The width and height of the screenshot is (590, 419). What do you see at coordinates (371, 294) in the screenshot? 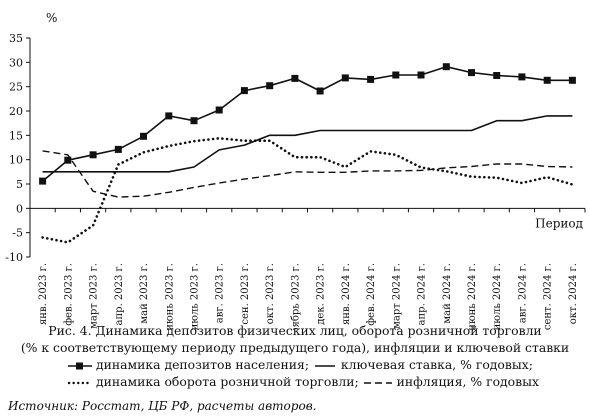
I see `x-category-label: фев. 2024 г.` at bounding box center [371, 294].